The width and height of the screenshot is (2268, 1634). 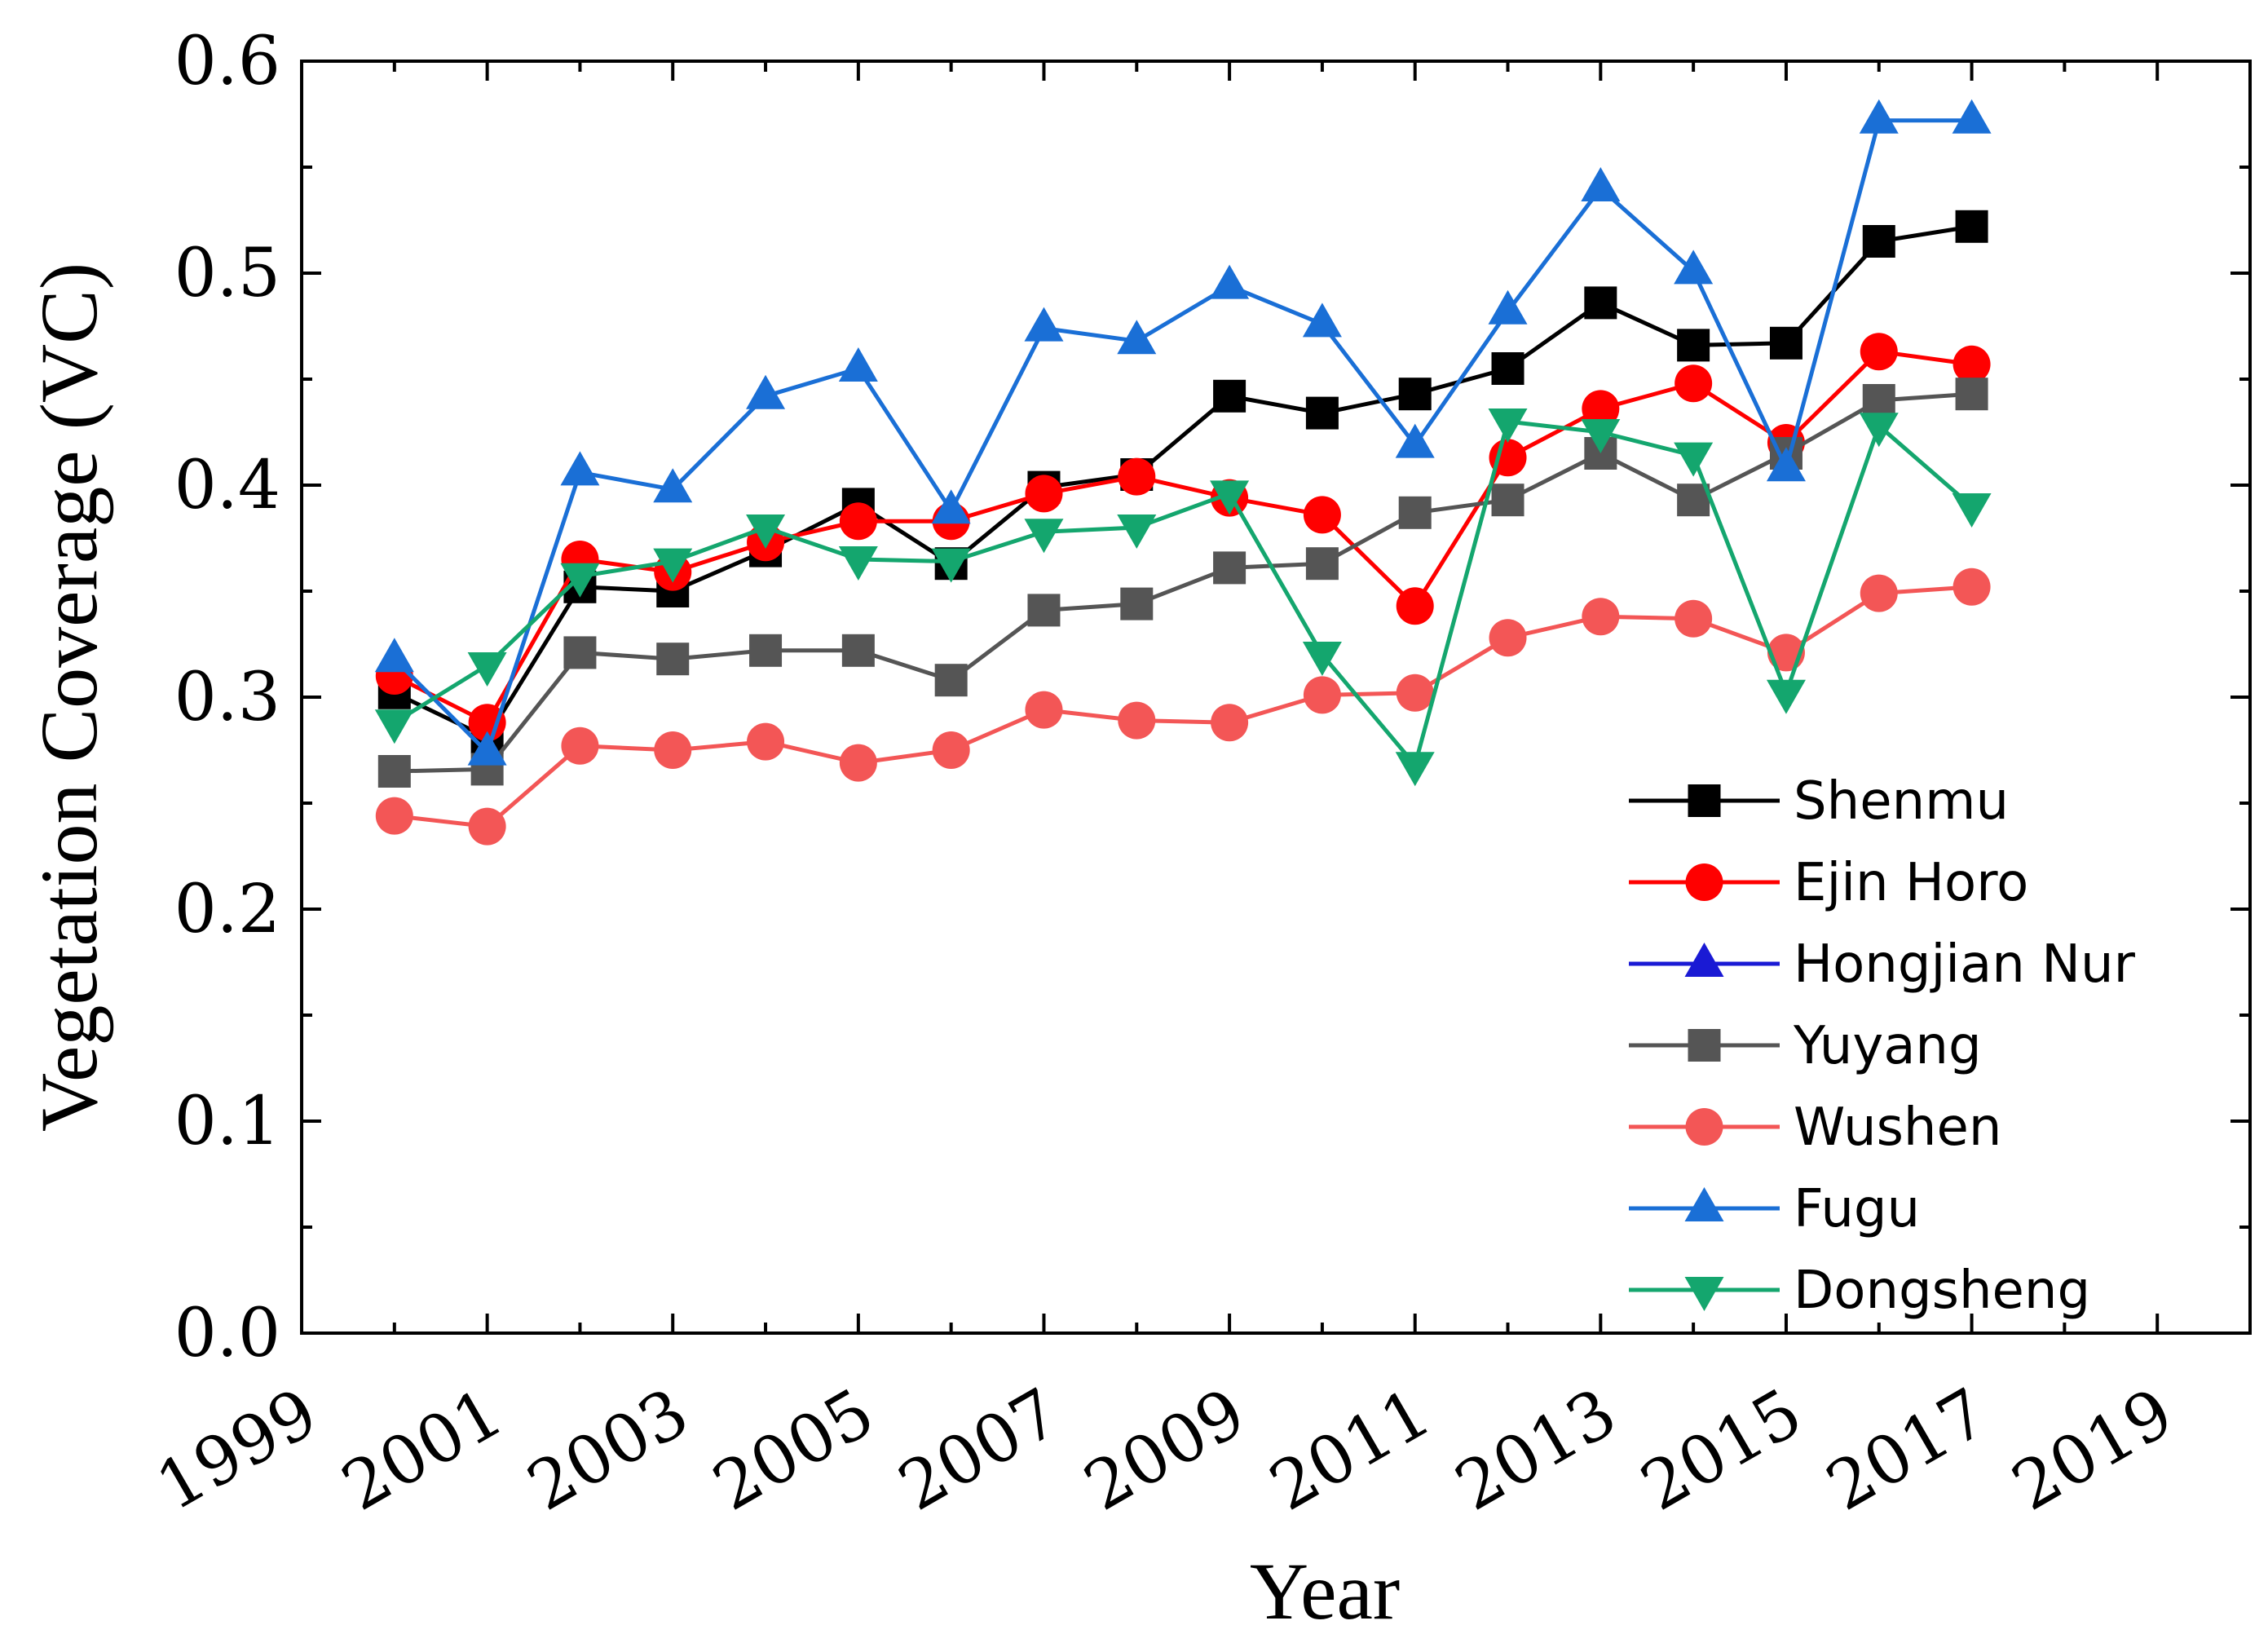 I want to click on legend-label: Dongsheng, so click(x=1942, y=1291).